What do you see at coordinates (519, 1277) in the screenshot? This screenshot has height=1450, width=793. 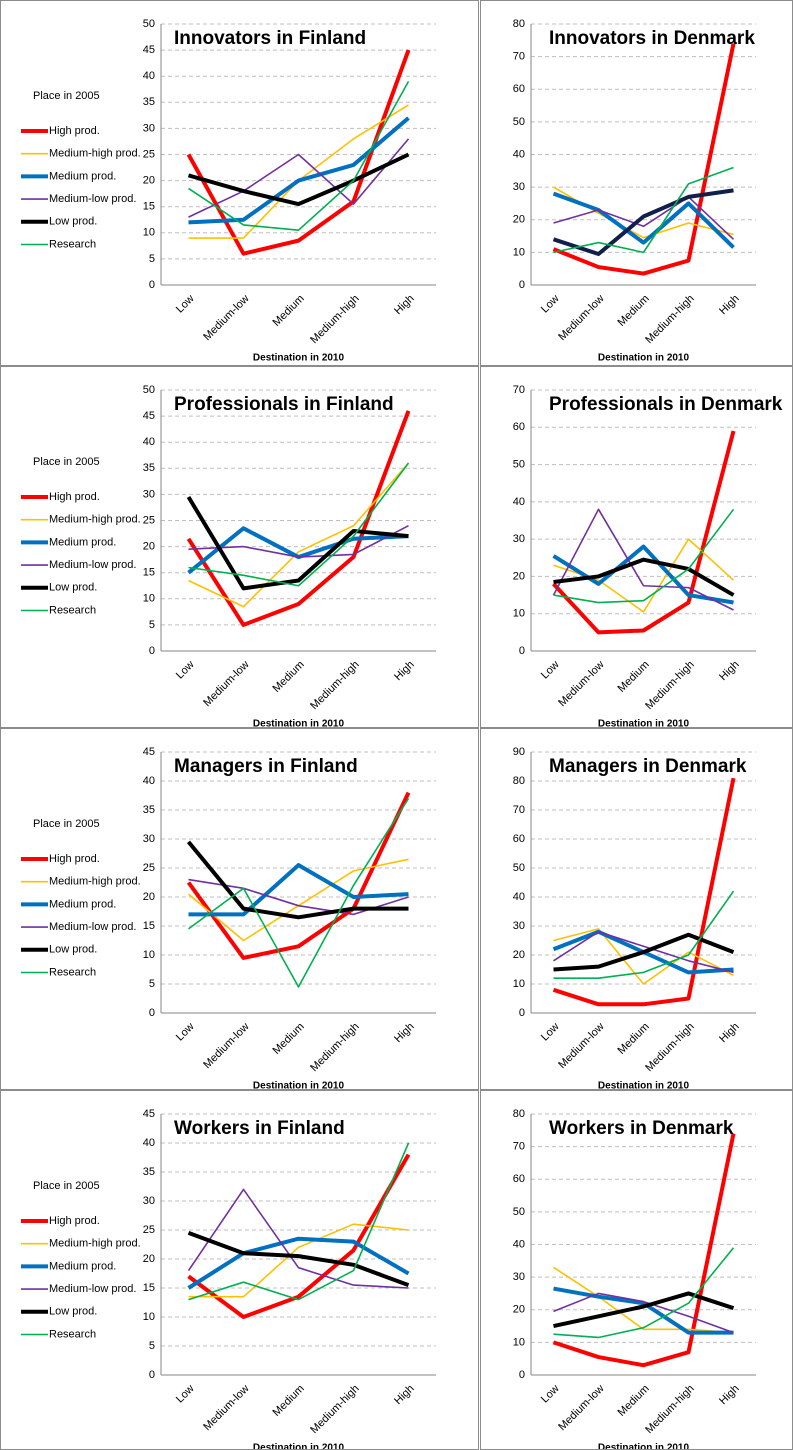 I see `y-tick-label: 30` at bounding box center [519, 1277].